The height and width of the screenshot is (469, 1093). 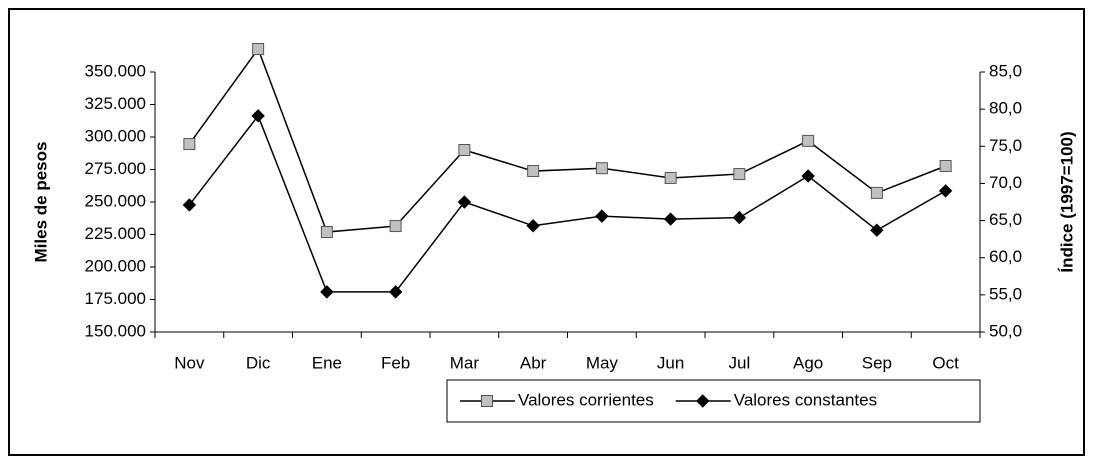 I want to click on y-tick-label: 325.000, so click(x=115, y=103).